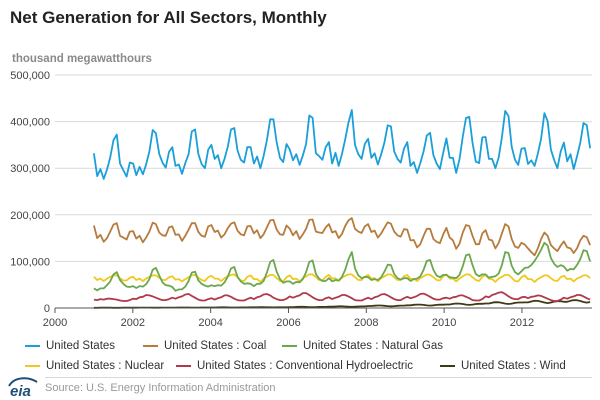 The width and height of the screenshot is (600, 400). Describe the element at coordinates (105, 366) in the screenshot. I see `legend-label: United States : Nuclear` at that location.